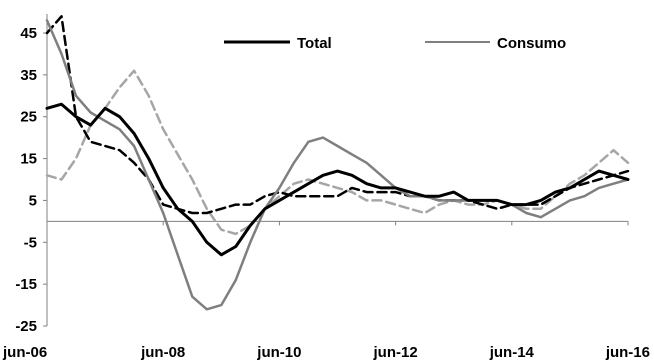  Describe the element at coordinates (278, 352) in the screenshot. I see `x-tick-label: jun-10` at that location.